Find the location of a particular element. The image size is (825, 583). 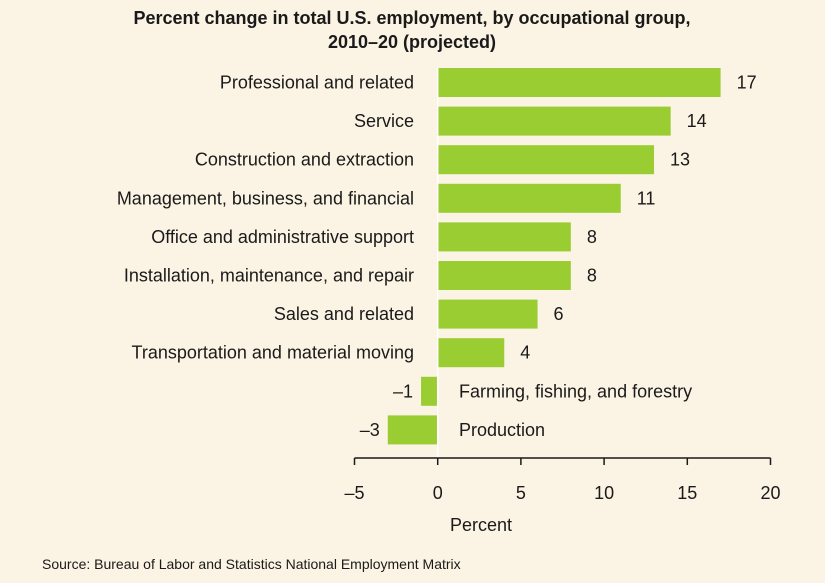

value-label-2: 13 is located at coordinates (680, 160).